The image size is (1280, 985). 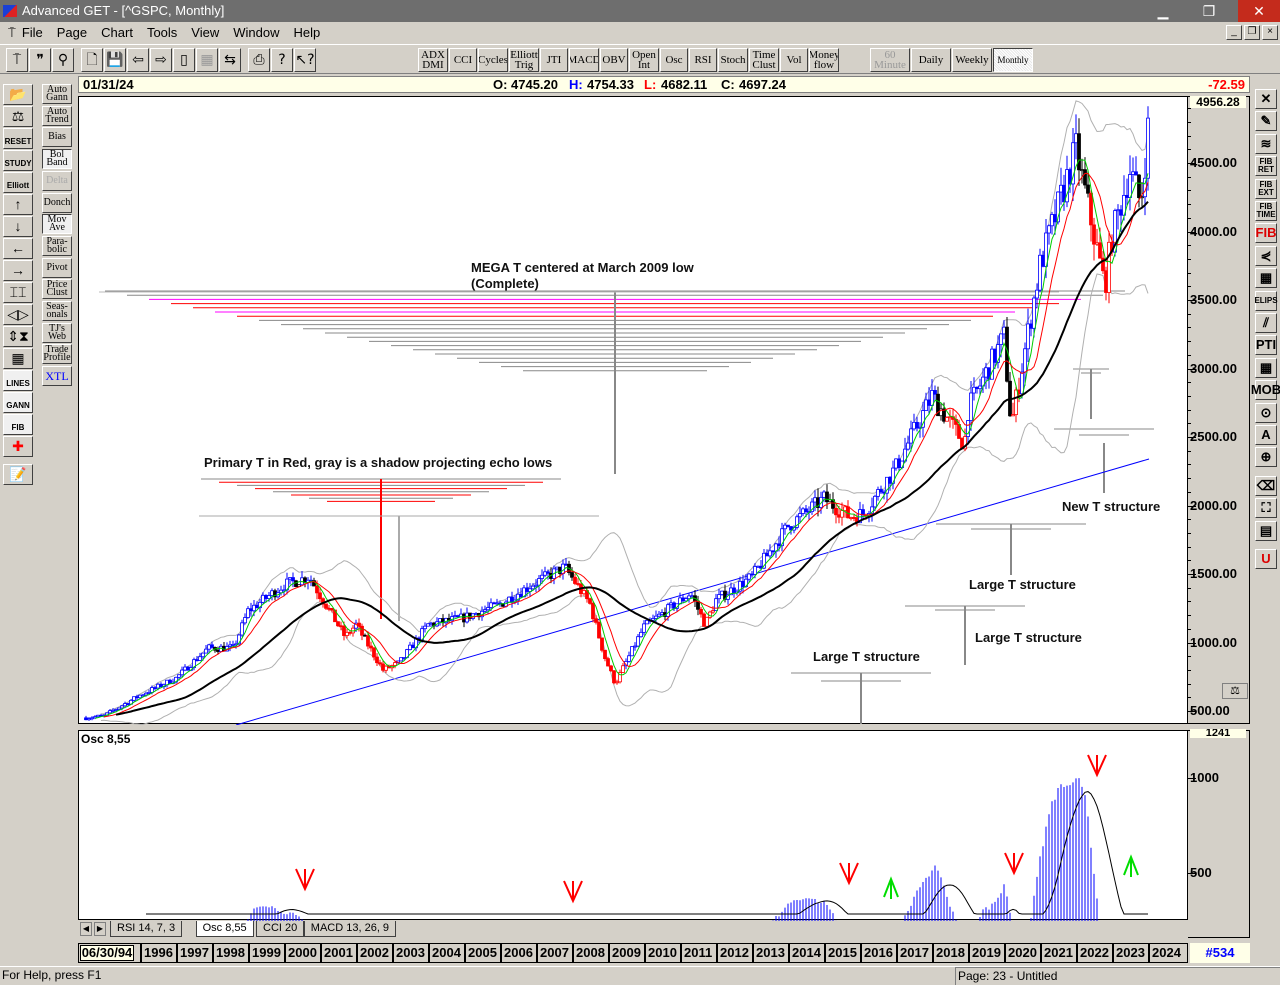 I want to click on study-cycles: Cycles, so click(x=493, y=60).